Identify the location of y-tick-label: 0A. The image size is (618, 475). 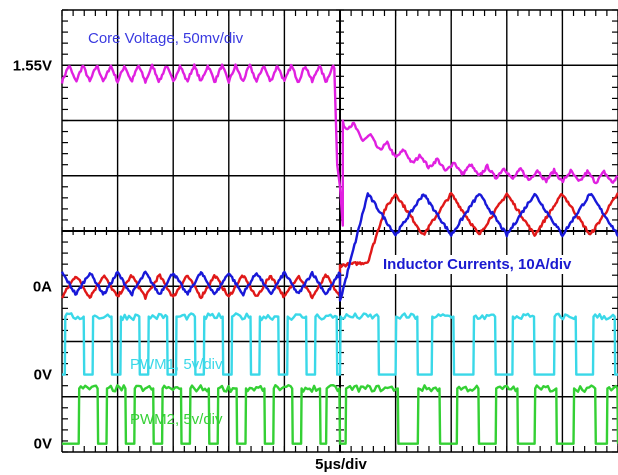
(42, 286).